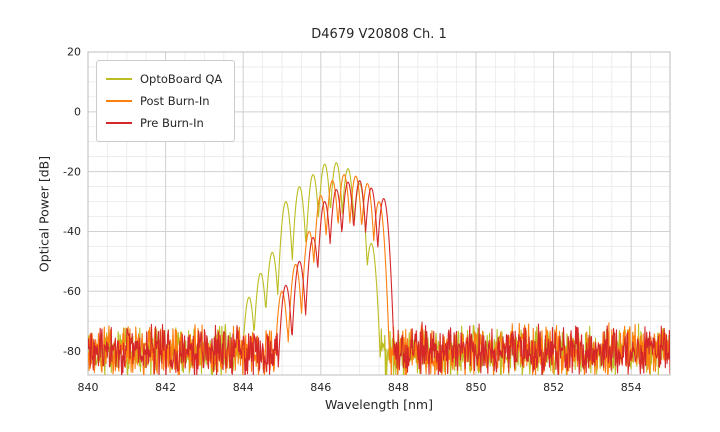 The height and width of the screenshot is (432, 720). What do you see at coordinates (379, 404) in the screenshot?
I see `x-axis-label: Wavelength [nm]` at bounding box center [379, 404].